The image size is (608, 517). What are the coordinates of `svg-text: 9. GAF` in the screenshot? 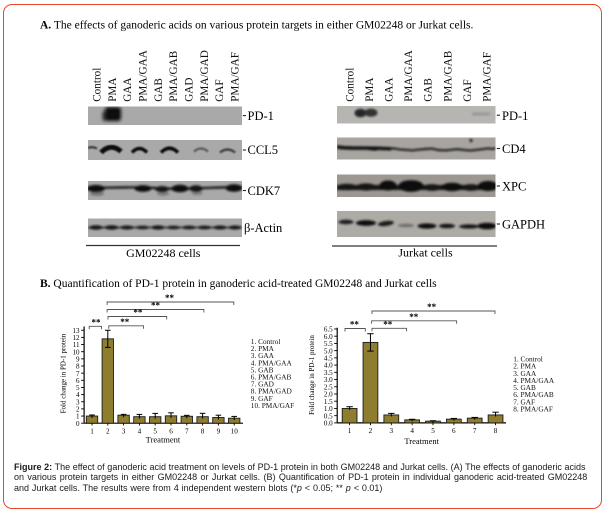 It's located at (262, 398).